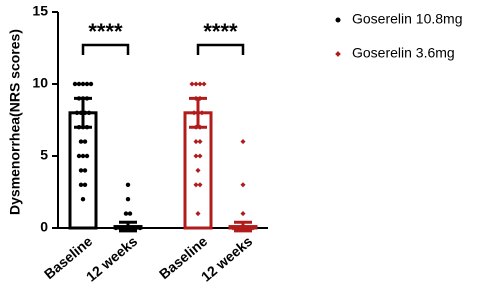 The width and height of the screenshot is (500, 301). What do you see at coordinates (44, 155) in the screenshot?
I see `y-tick-label: 5` at bounding box center [44, 155].